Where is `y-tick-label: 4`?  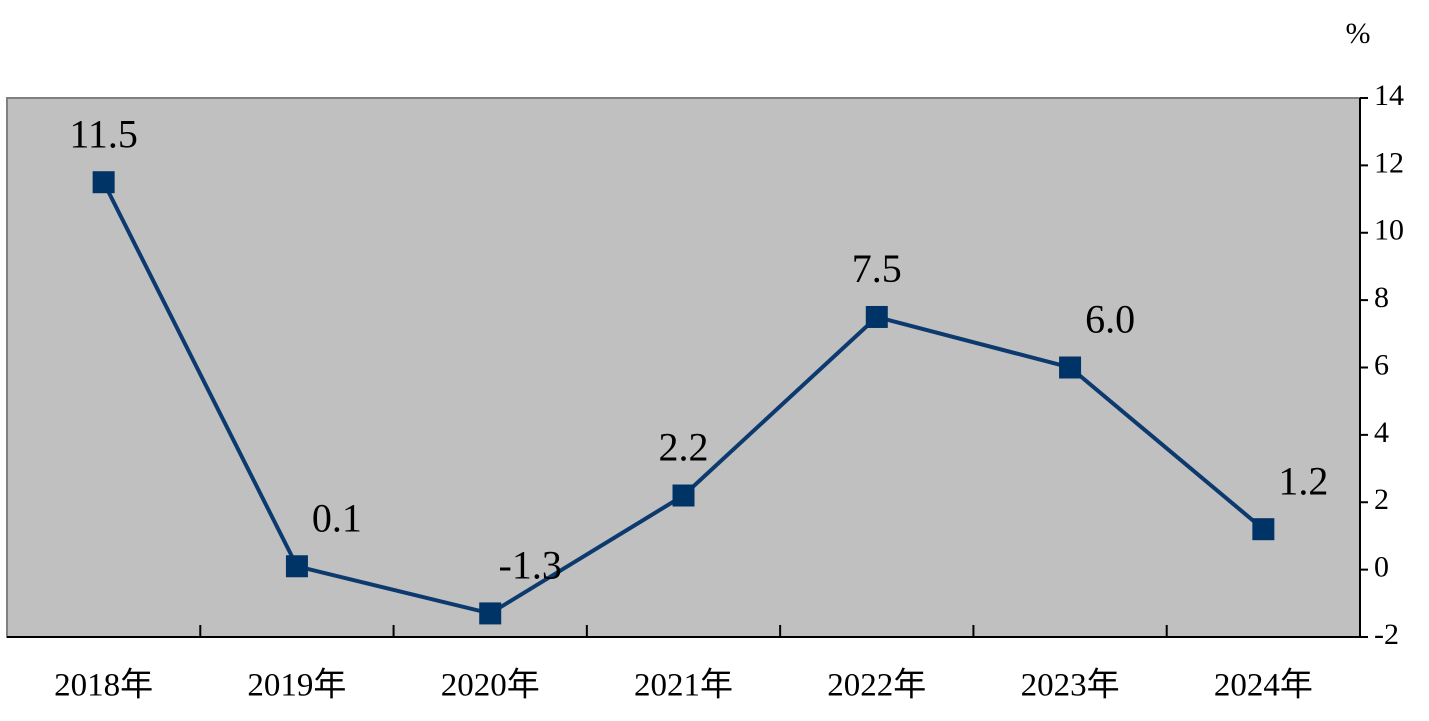 y-tick-label: 4 is located at coordinates (1381, 432).